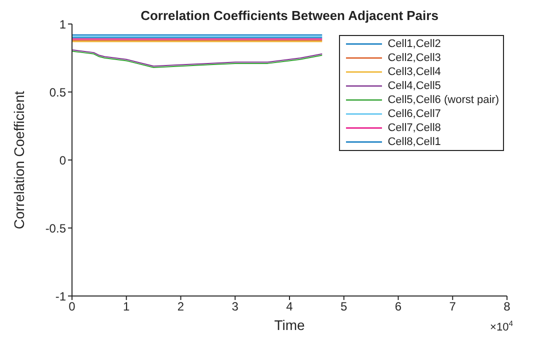  I want to click on x-tick-label: 1, so click(126, 307).